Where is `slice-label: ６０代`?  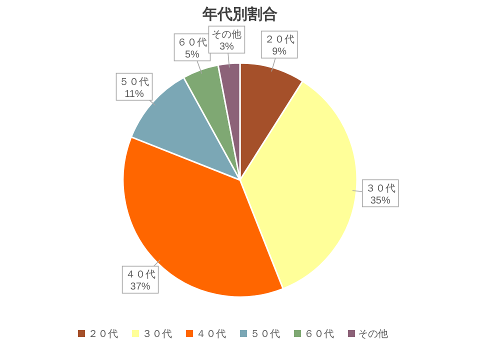 slice-label: ６０代 is located at coordinates (192, 42).